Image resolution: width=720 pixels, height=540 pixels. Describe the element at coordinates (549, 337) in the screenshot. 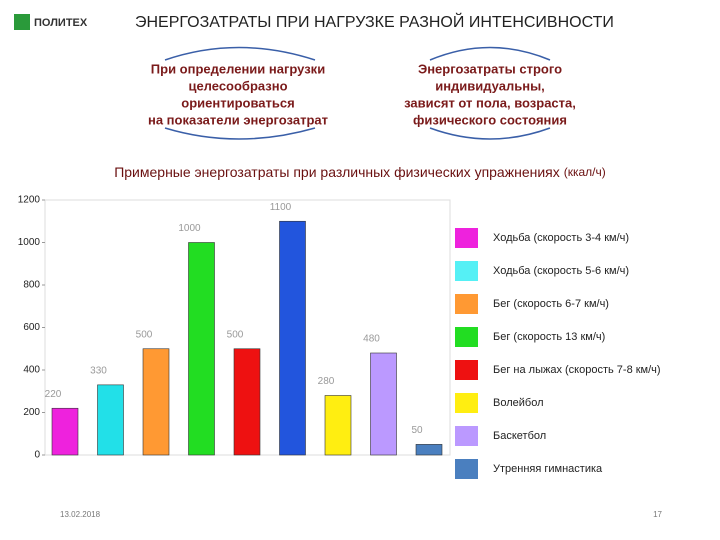

I see `legend-label: Бег (скорость 13 км/ч)` at that location.